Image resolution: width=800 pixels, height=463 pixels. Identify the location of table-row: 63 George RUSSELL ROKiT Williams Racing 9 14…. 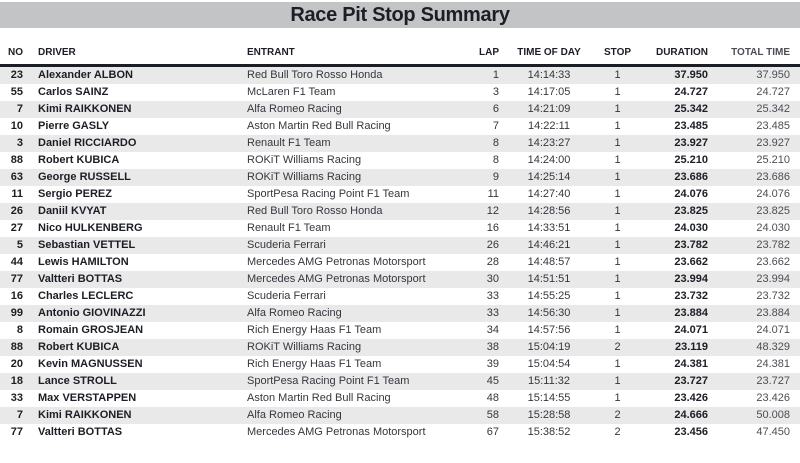
(400, 177).